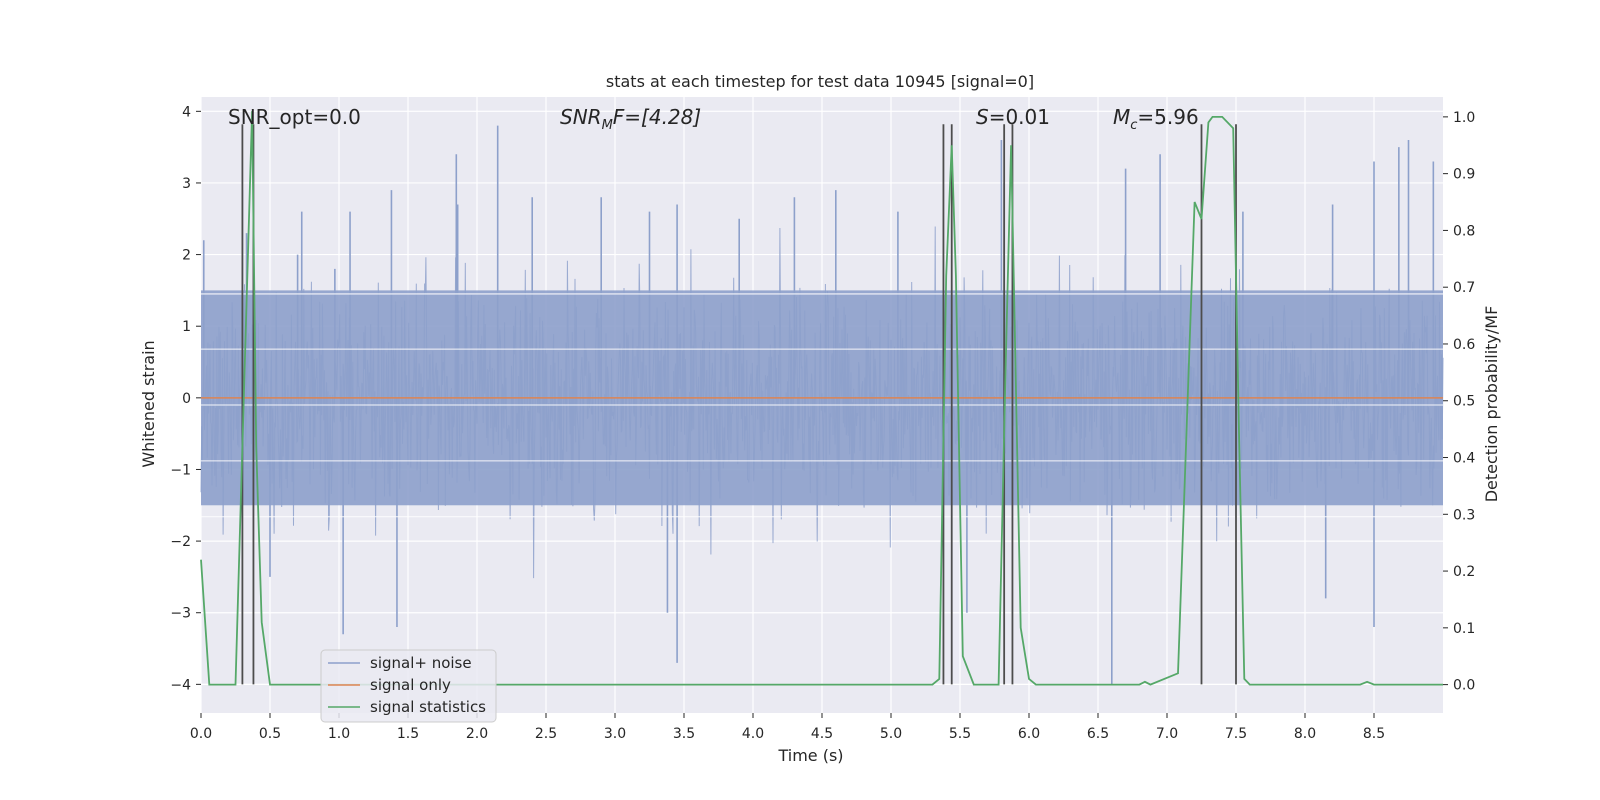 This screenshot has height=800, width=1600. Describe the element at coordinates (1374, 734) in the screenshot. I see `x-tick-label: 8.5` at that location.